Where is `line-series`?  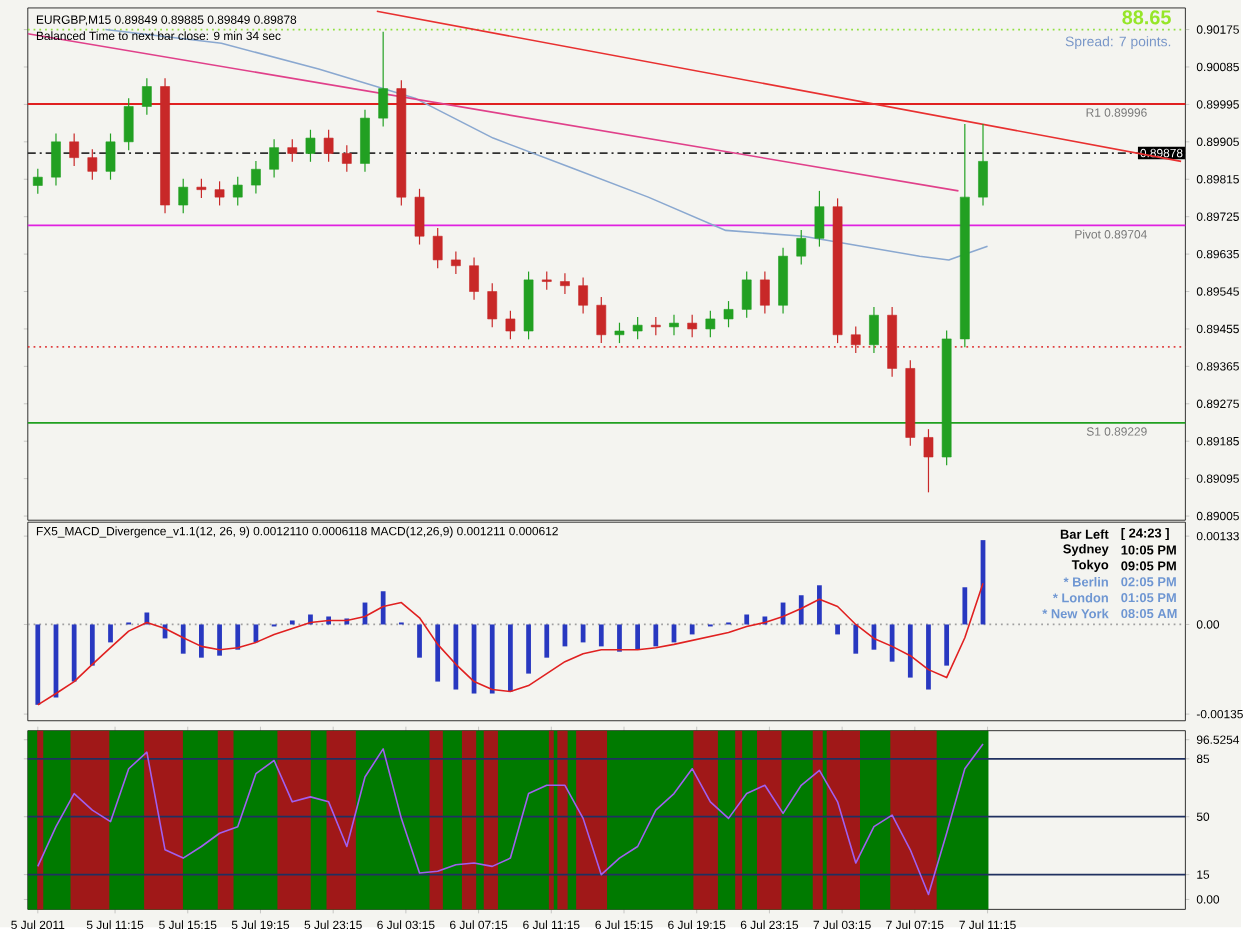 line-series is located at coordinates (510, 819).